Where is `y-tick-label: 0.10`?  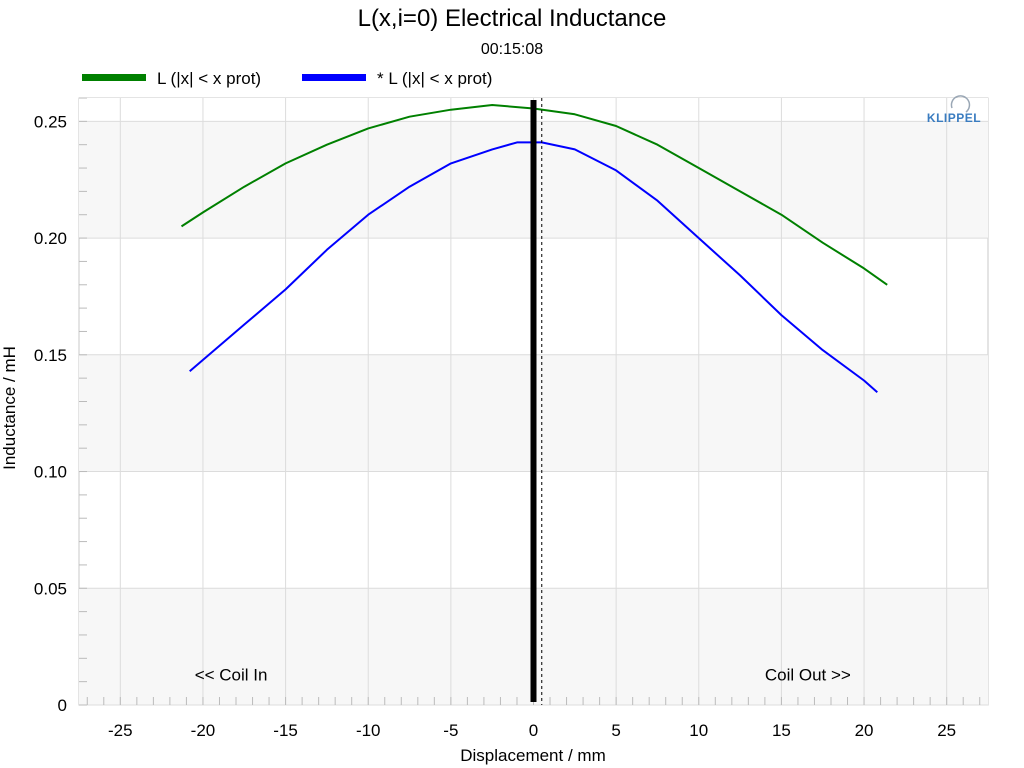
y-tick-label: 0.10 is located at coordinates (50, 472).